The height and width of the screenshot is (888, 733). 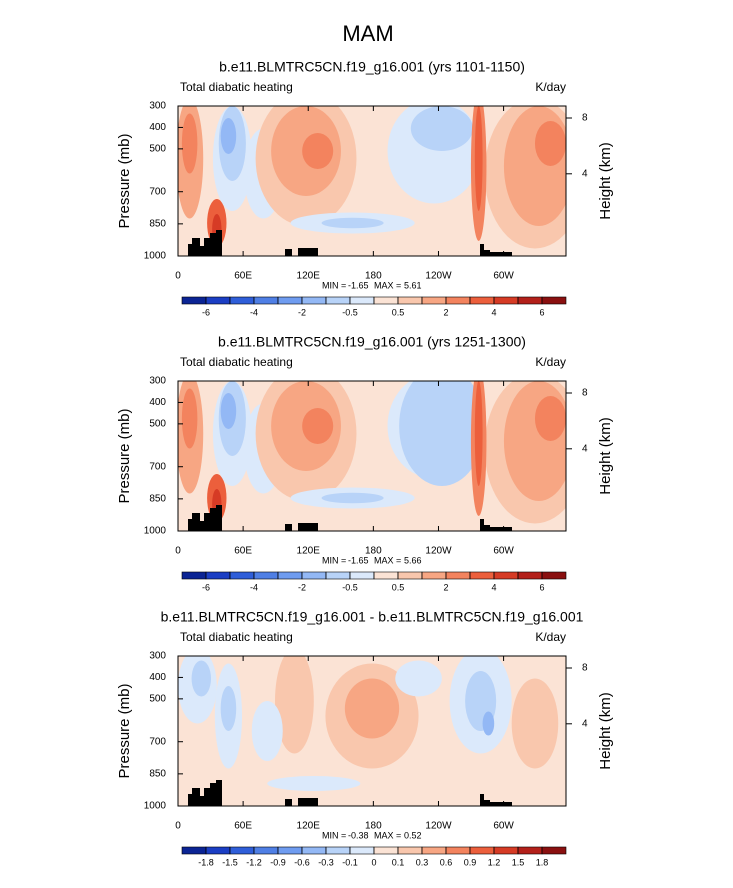 I want to click on y-axis-label: Pressure (mb), so click(x=124, y=180).